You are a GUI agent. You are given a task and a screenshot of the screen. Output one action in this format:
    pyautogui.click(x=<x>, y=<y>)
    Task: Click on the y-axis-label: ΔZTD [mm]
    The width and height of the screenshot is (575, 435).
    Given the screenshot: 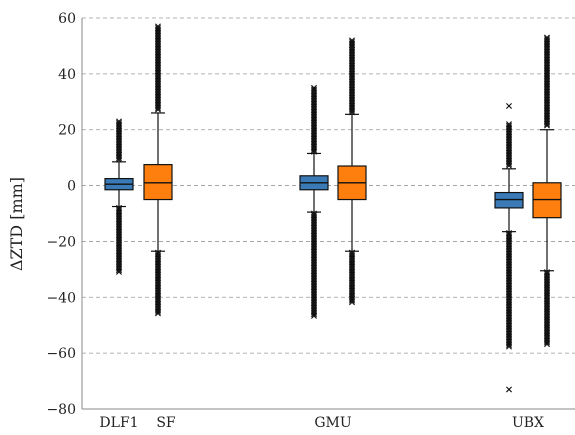 What is the action you would take?
    pyautogui.click(x=16, y=224)
    